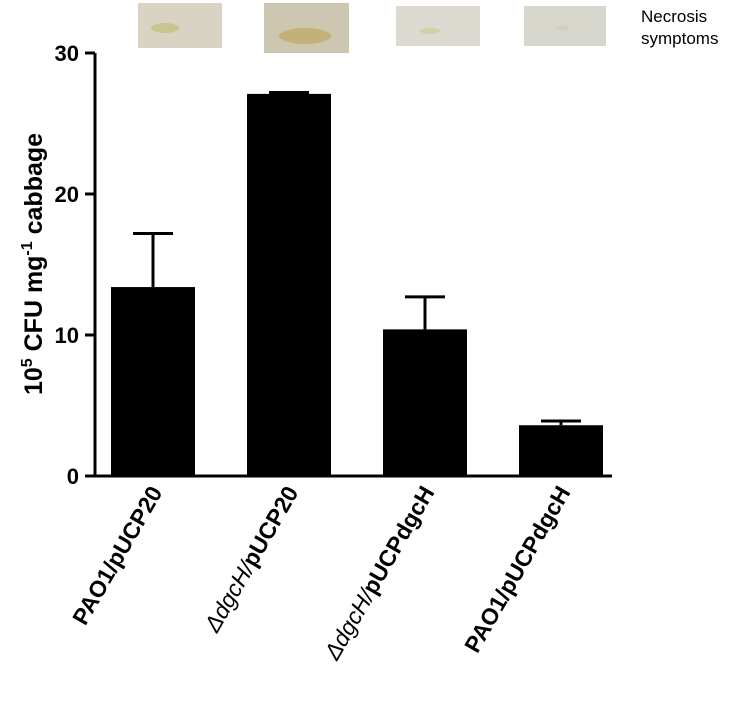 The height and width of the screenshot is (706, 750). What do you see at coordinates (34, 187) in the screenshot?
I see `label-part: cabbage` at bounding box center [34, 187].